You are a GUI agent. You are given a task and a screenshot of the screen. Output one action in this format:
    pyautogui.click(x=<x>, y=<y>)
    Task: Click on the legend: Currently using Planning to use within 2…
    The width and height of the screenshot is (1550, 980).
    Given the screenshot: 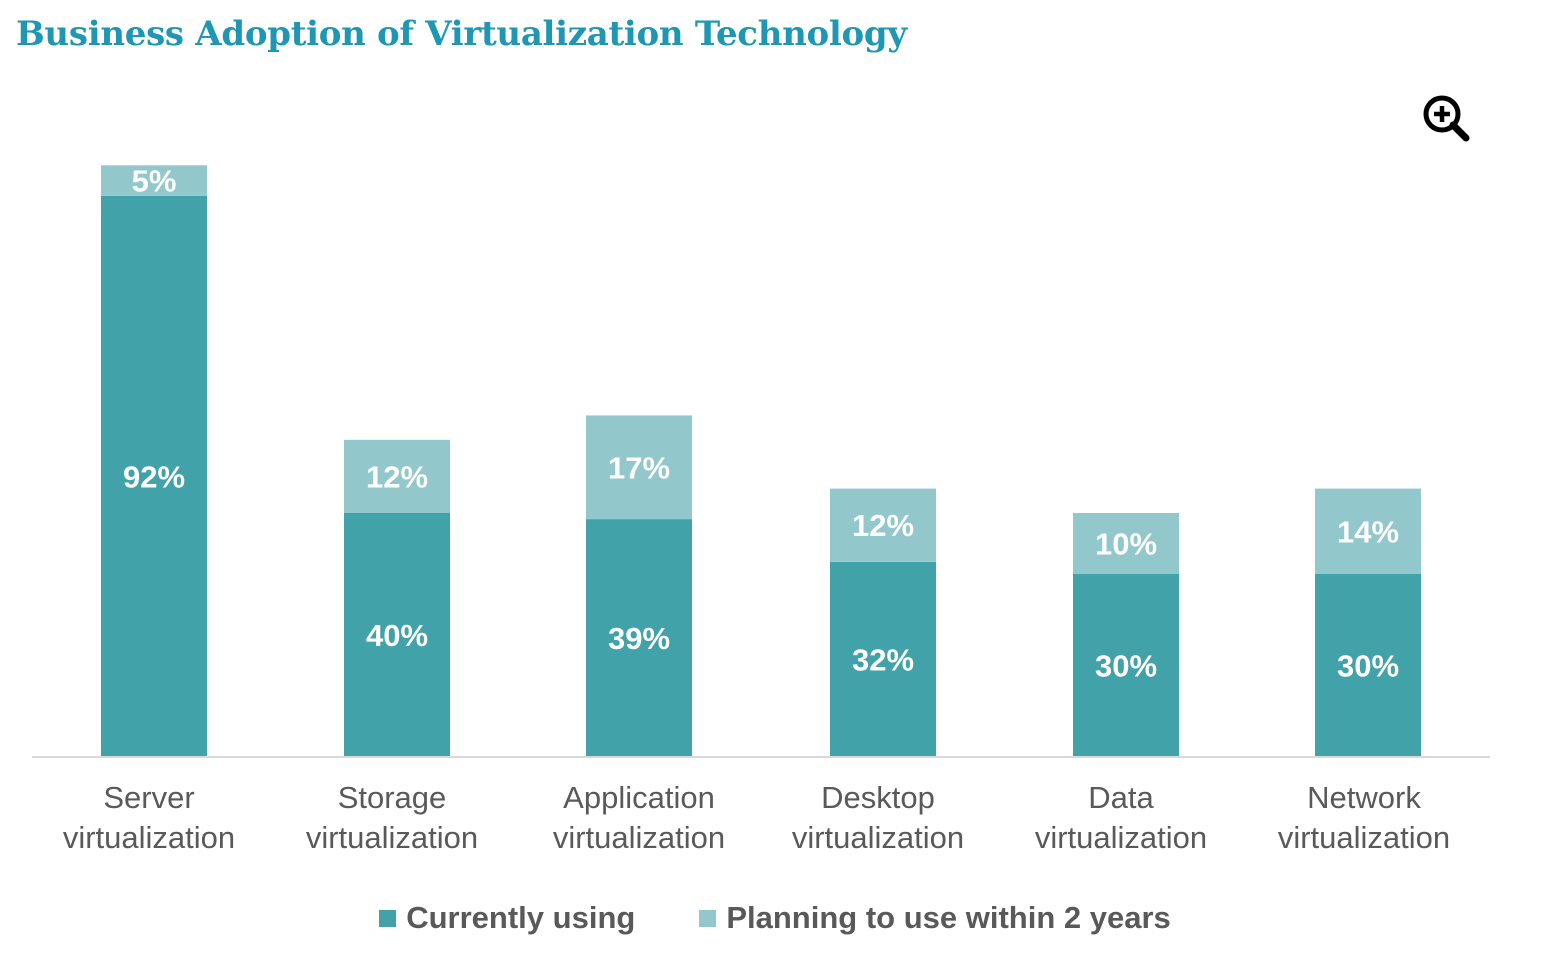 What is the action you would take?
    pyautogui.click(x=775, y=918)
    